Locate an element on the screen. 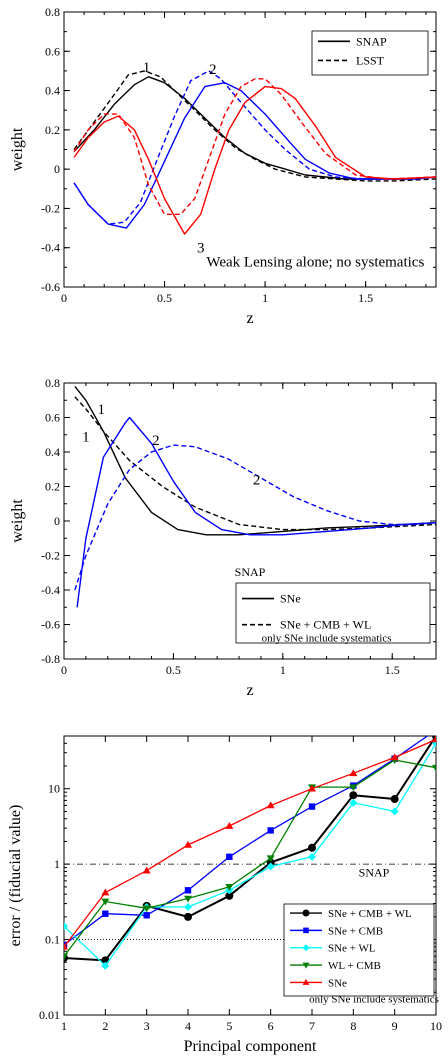 Image resolution: width=448 pixels, height=1059 pixels. y-tick-label: 0 is located at coordinates (57, 169).